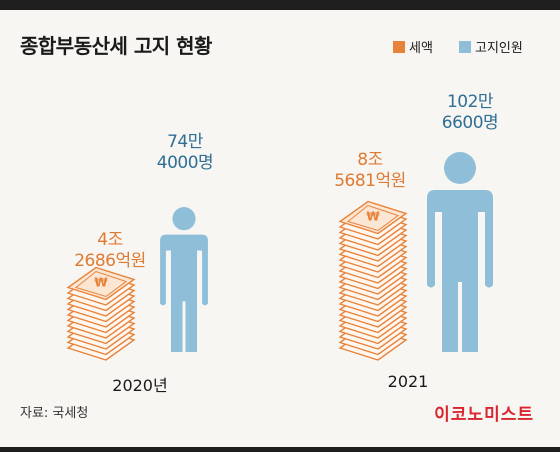 This screenshot has width=560, height=452. What do you see at coordinates (460, 252) in the screenshot?
I see `people-mark-2021` at bounding box center [460, 252].